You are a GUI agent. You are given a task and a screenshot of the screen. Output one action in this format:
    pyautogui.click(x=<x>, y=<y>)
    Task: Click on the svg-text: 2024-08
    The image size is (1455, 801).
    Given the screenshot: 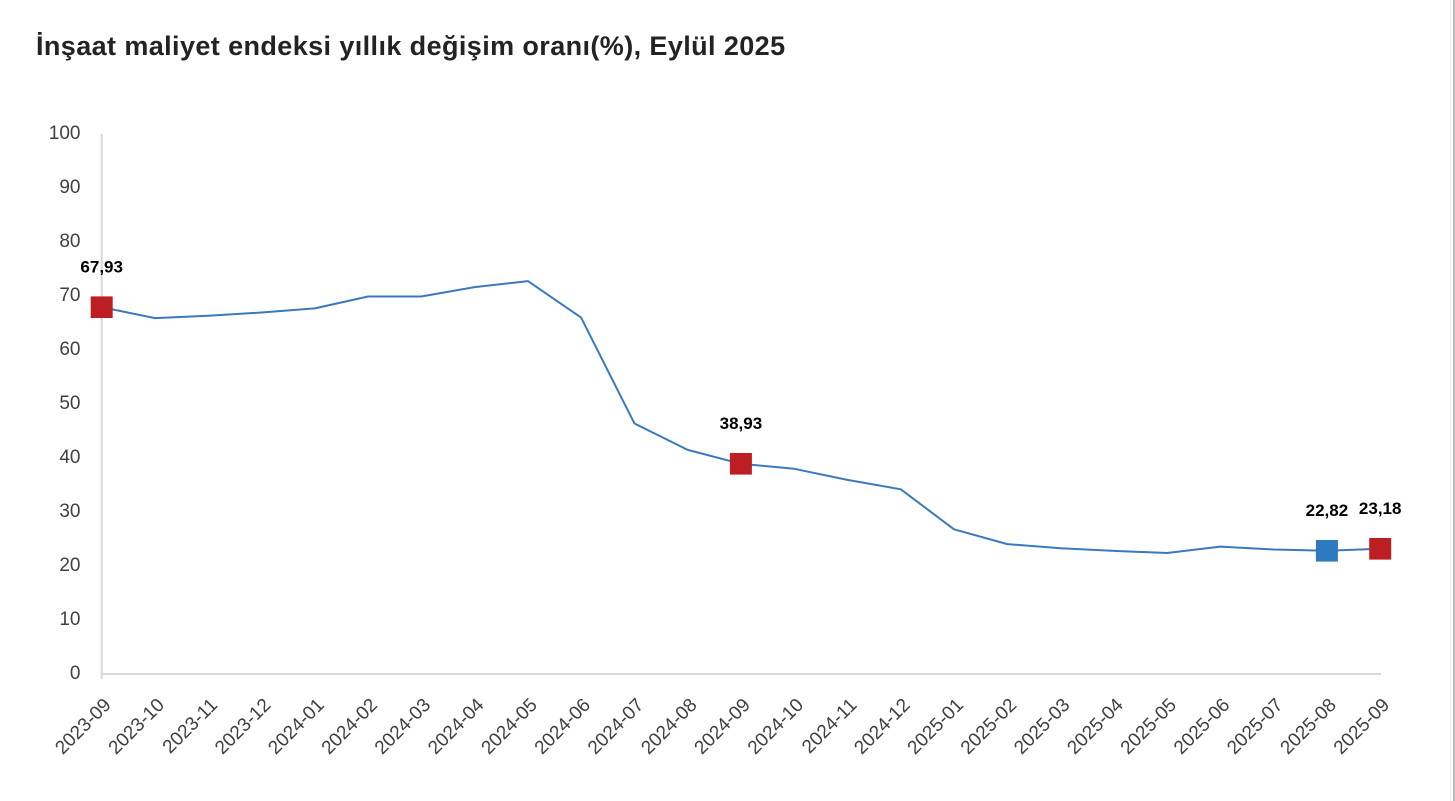 What is the action you would take?
    pyautogui.click(x=669, y=727)
    